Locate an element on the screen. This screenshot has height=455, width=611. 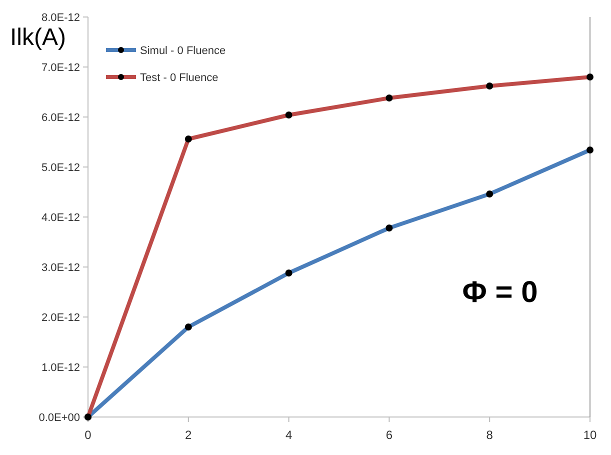
legend-label: Simul - 0 Fluence is located at coordinates (183, 50).